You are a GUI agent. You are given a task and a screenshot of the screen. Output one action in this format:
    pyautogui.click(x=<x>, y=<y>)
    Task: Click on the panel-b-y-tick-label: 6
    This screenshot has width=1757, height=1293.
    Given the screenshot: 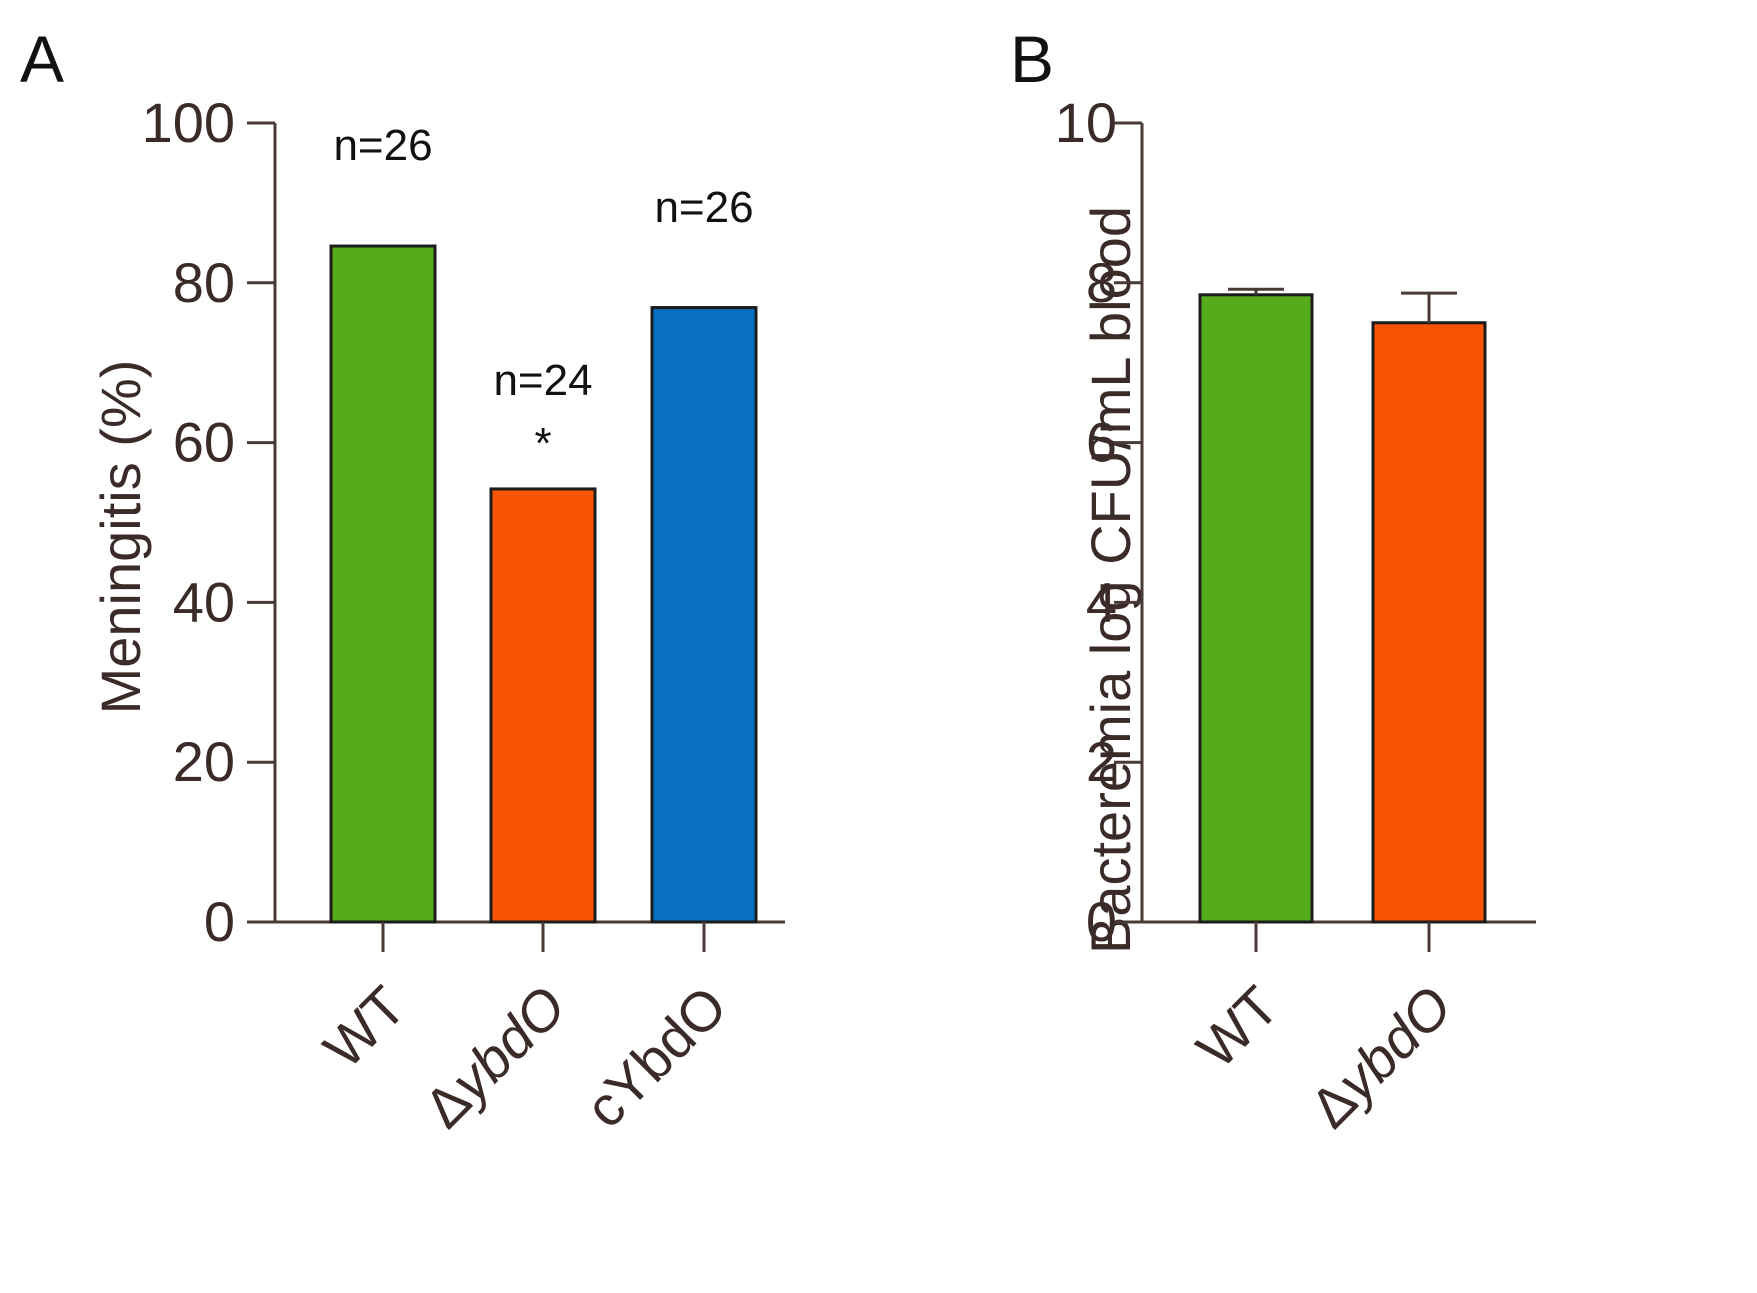 What is the action you would take?
    pyautogui.click(x=1101, y=442)
    